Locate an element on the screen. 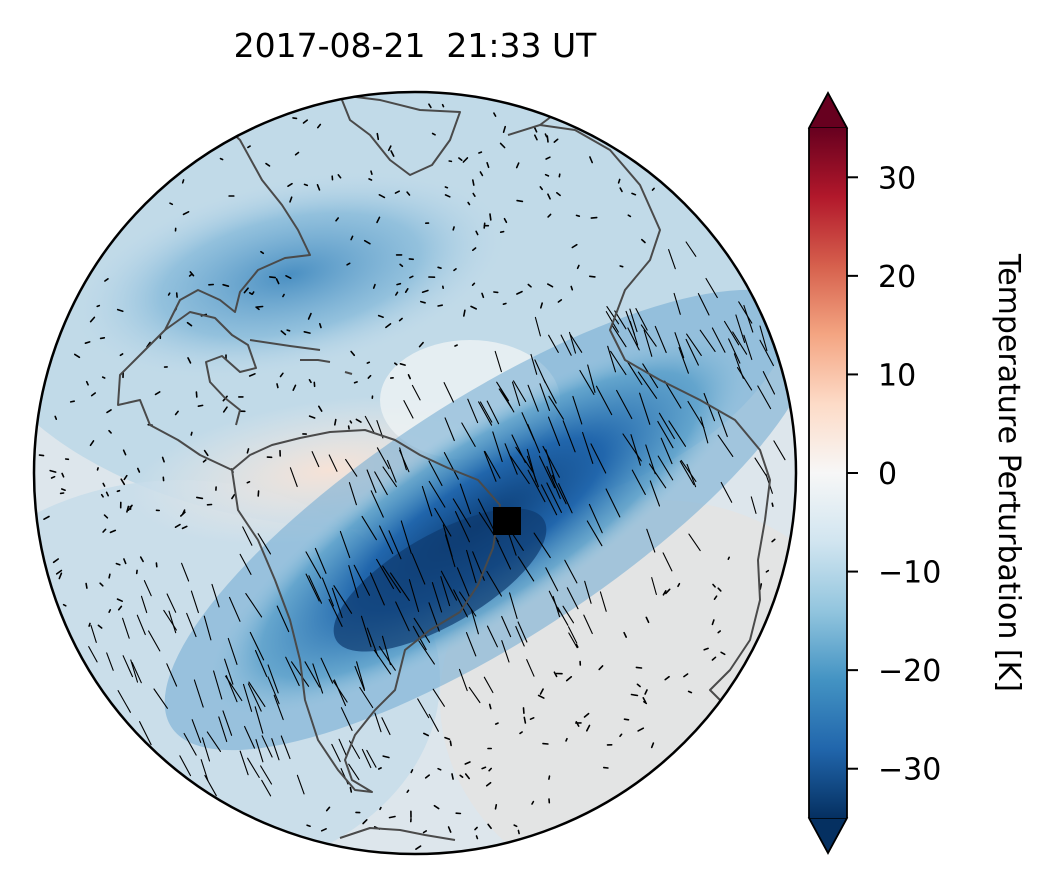 The height and width of the screenshot is (887, 1056). colorbar-tick-label: −30 is located at coordinates (909, 770).